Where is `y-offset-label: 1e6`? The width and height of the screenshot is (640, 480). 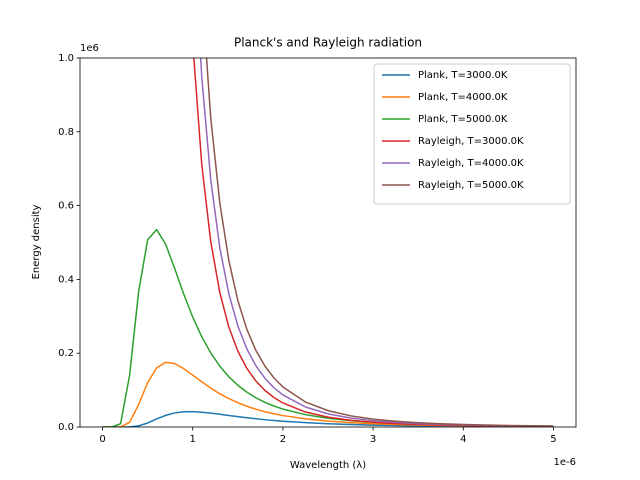
y-offset-label: 1e6 is located at coordinates (89, 48).